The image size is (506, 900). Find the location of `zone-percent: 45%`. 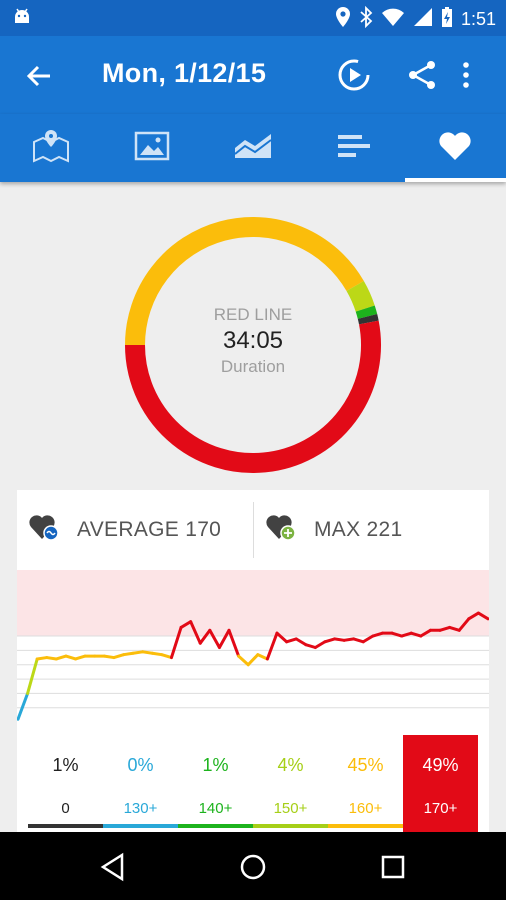

zone-percent: 45% is located at coordinates (365, 765).